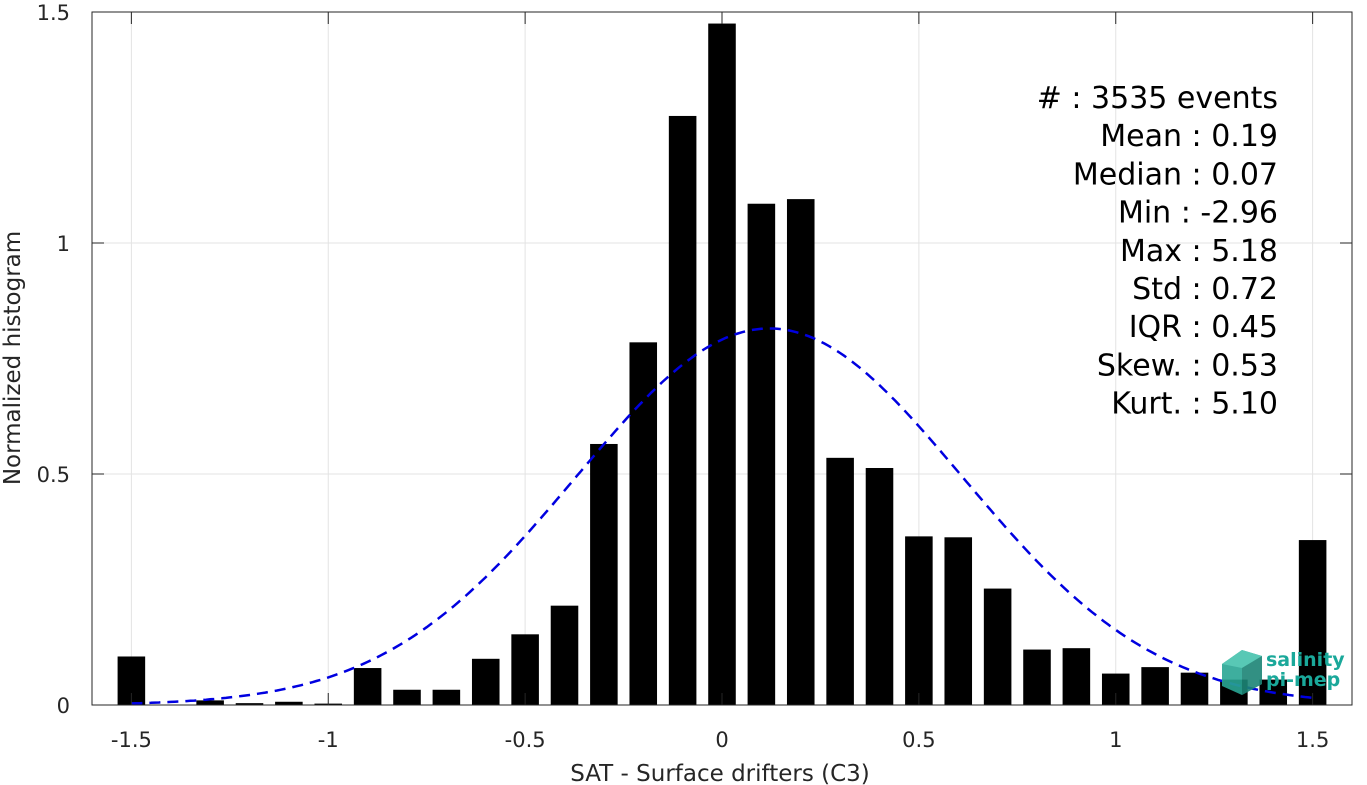 The width and height of the screenshot is (1367, 785). Describe the element at coordinates (1242, 672) in the screenshot. I see `logo-cube-icon` at that location.